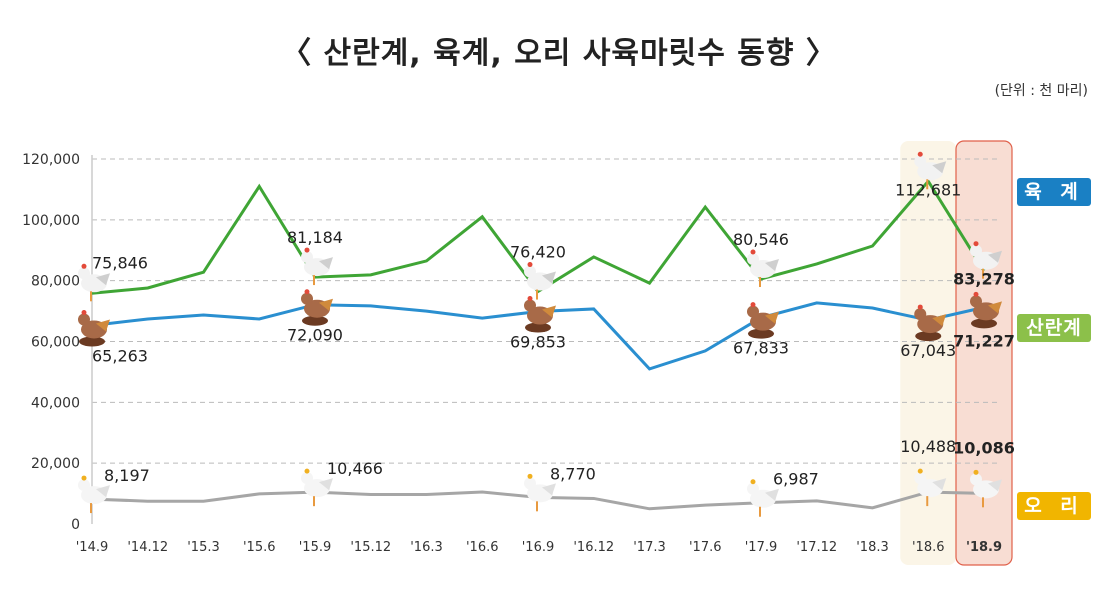 The width and height of the screenshot is (1118, 590). I want to click on x-tick-label: '14.12, so click(147, 547).